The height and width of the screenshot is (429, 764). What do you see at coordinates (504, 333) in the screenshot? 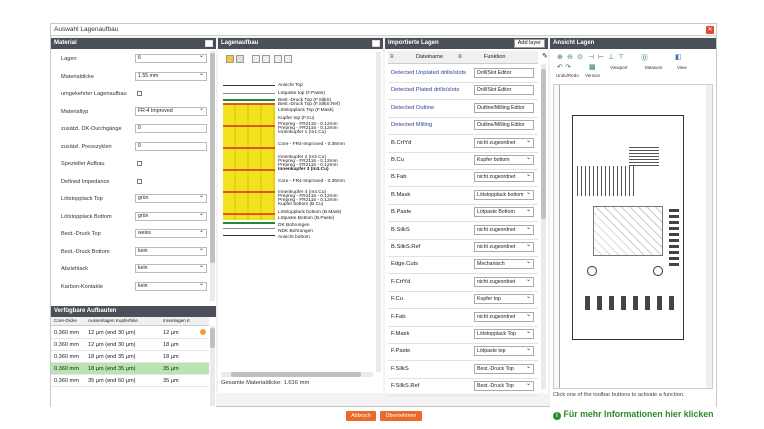
I see `function-select: Lötstopplack Top` at bounding box center [504, 333].